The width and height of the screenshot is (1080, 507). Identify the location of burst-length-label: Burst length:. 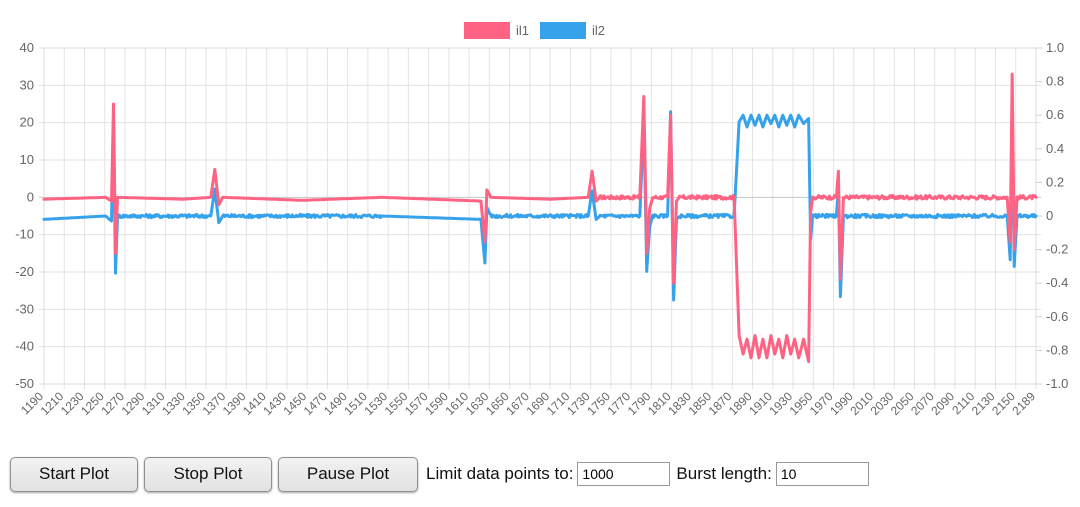
(724, 473).